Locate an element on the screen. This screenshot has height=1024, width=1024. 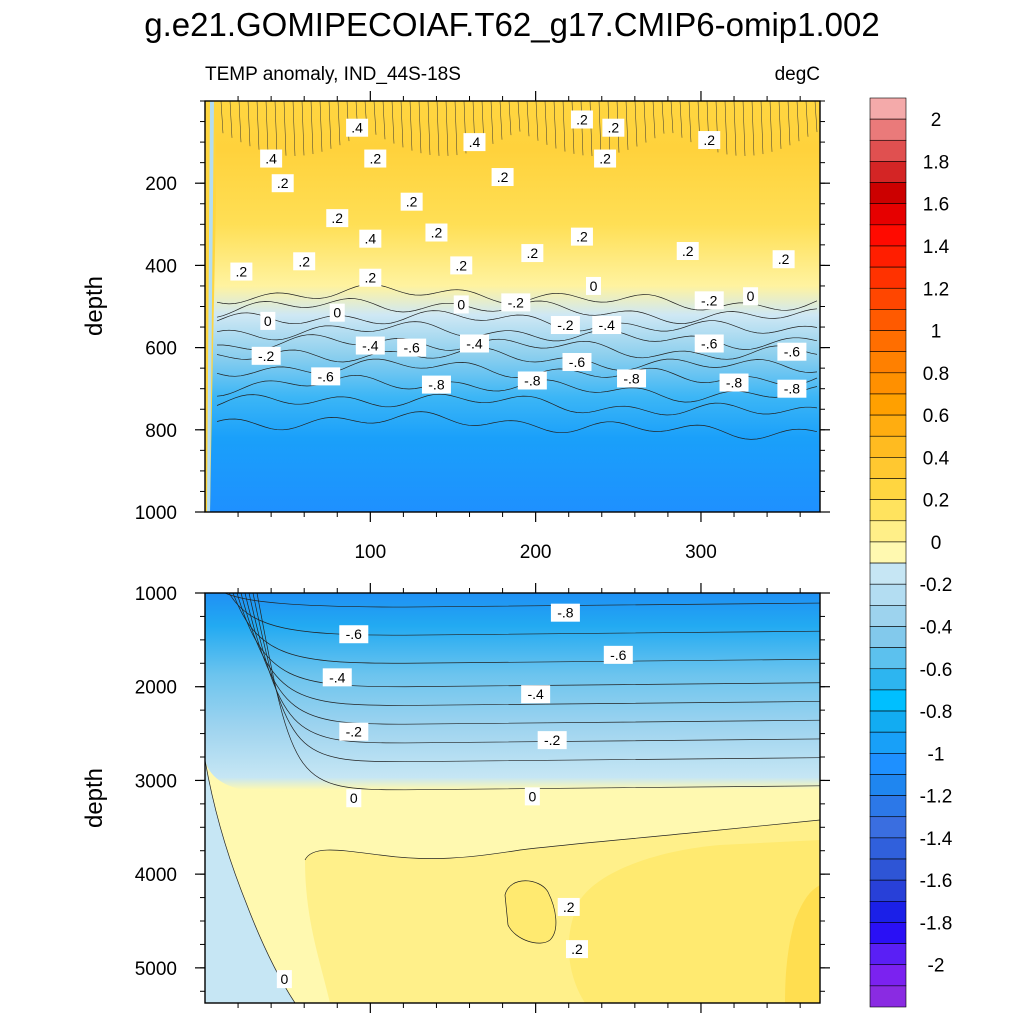
colorbar-tick-label: 0.2 is located at coordinates (936, 501).